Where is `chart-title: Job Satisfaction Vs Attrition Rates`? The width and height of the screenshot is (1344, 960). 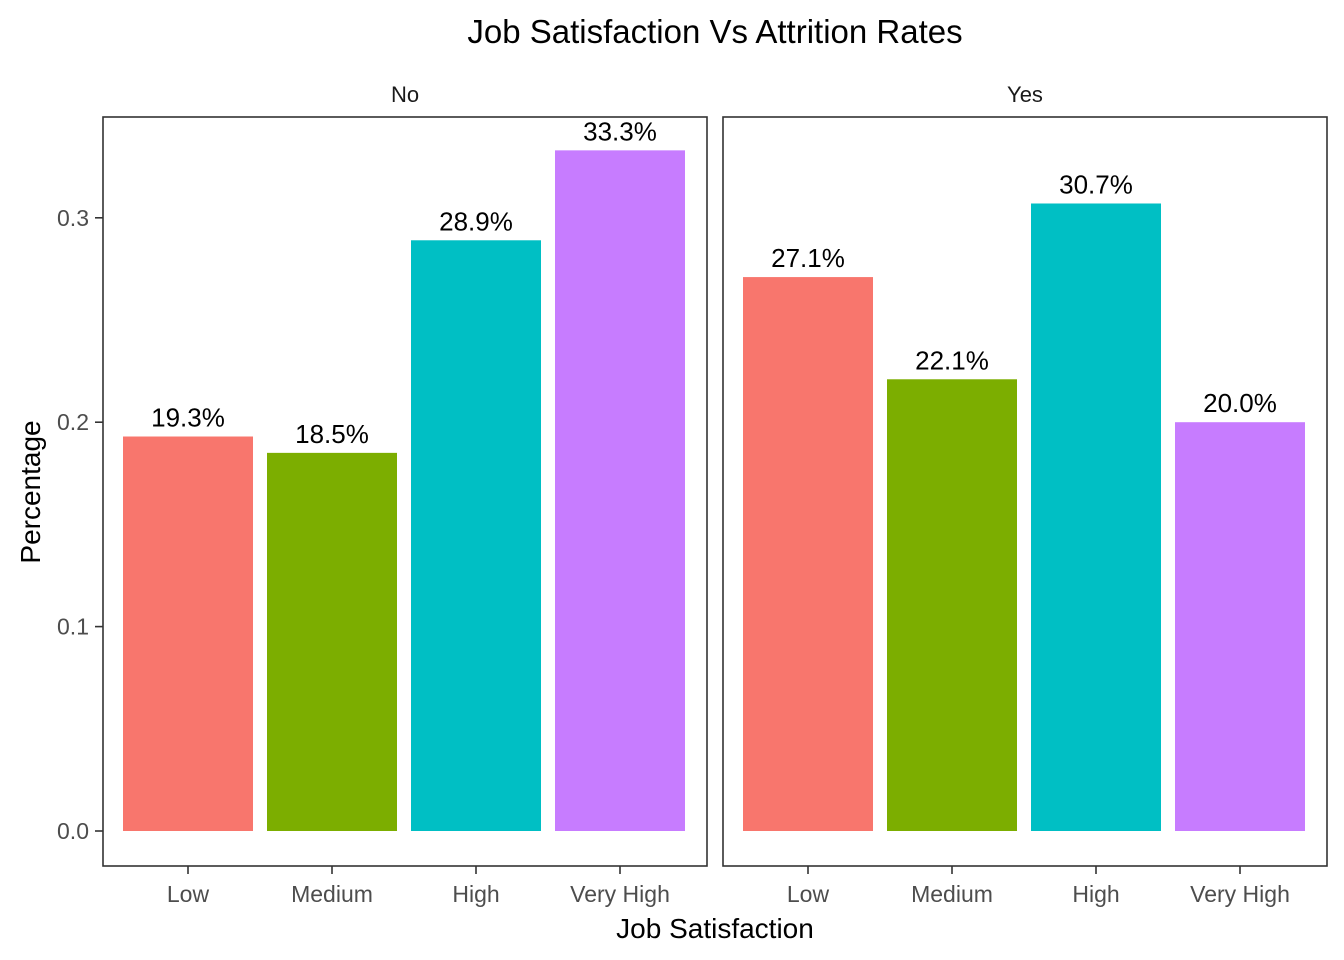 chart-title: Job Satisfaction Vs Attrition Rates is located at coordinates (714, 31).